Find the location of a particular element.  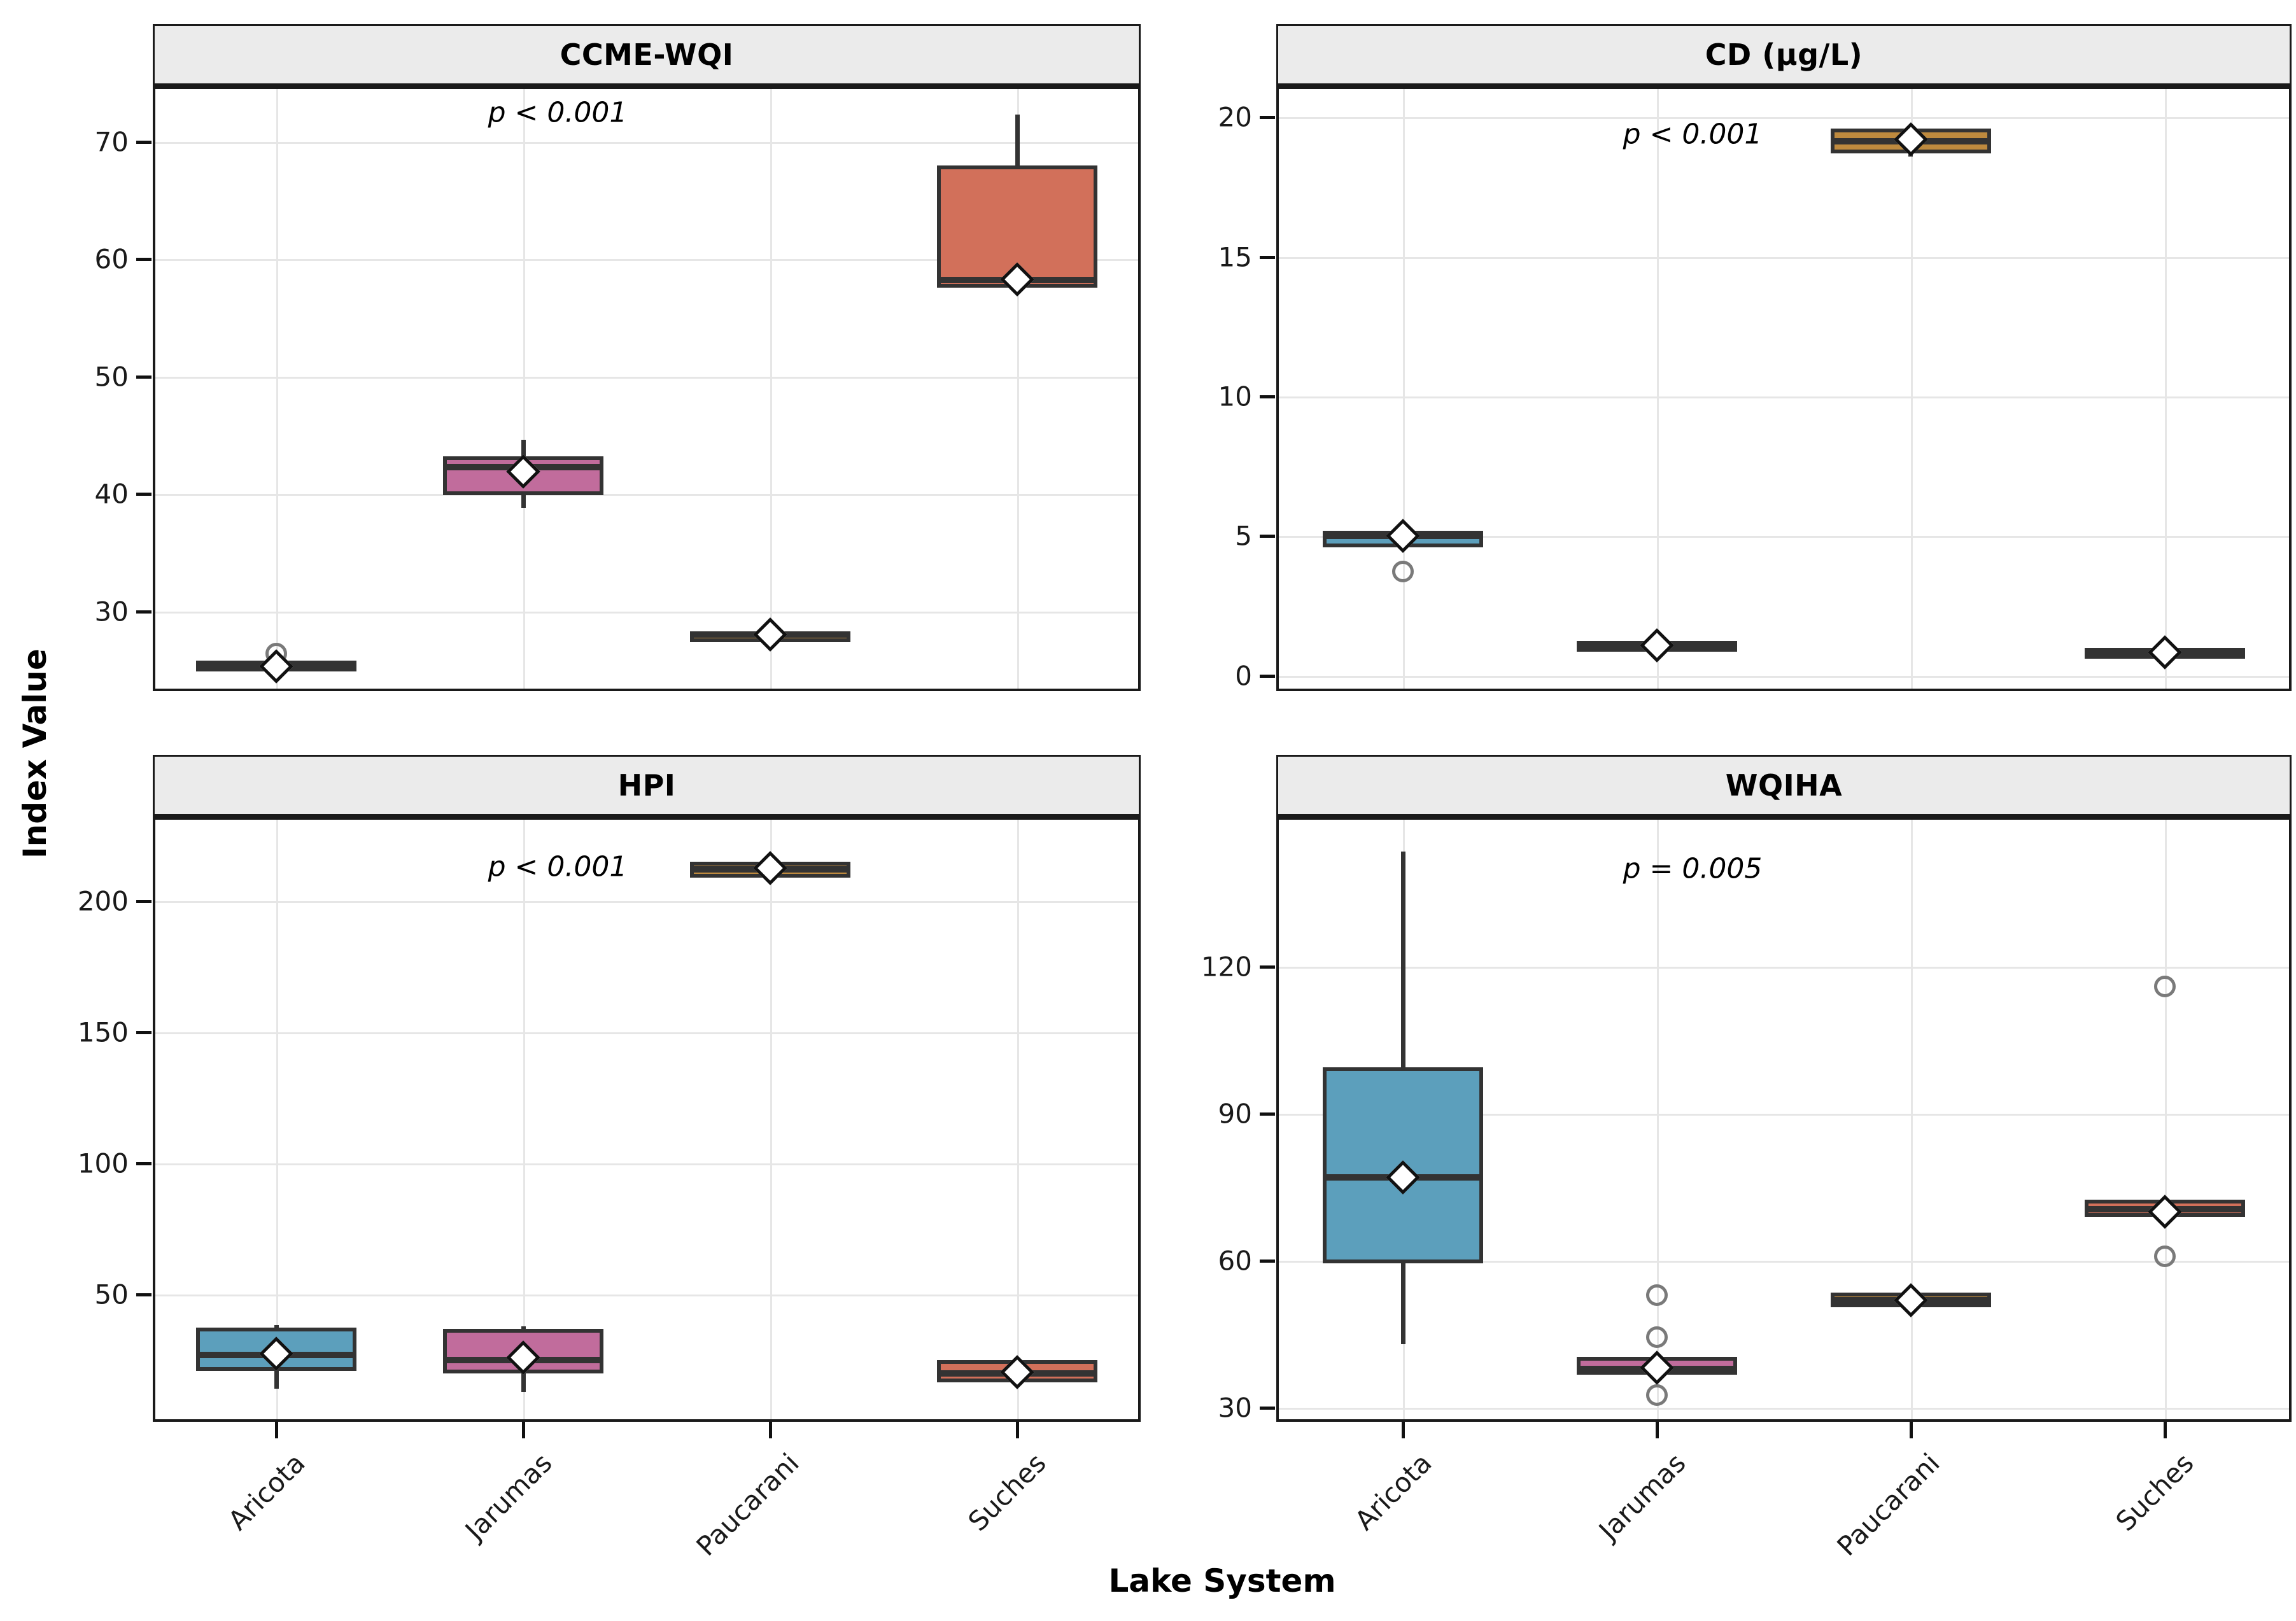

y-tick-label: 10 is located at coordinates (1235, 397).